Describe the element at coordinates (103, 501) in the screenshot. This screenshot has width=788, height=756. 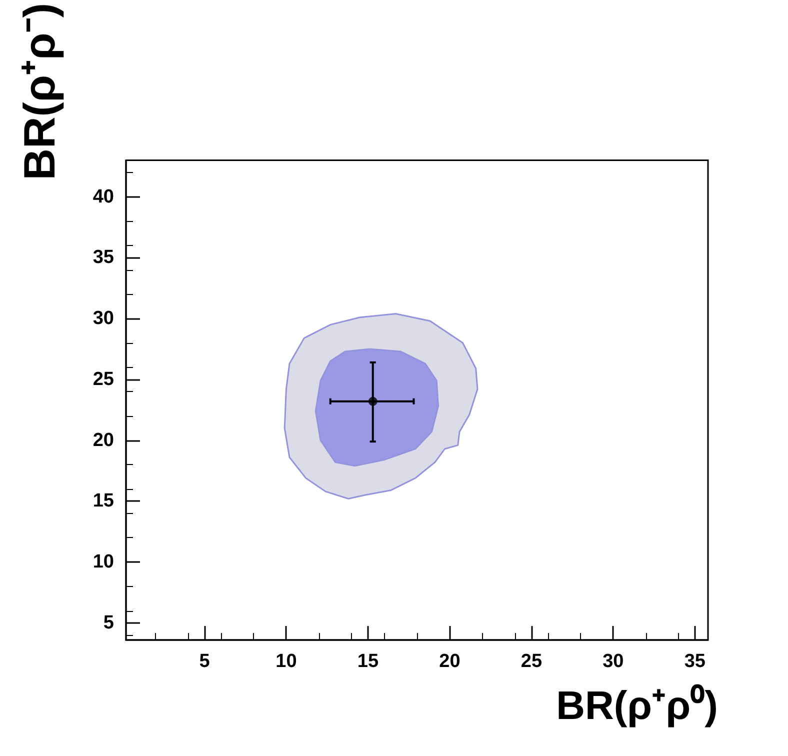
I see `y-tick-label: 15` at that location.